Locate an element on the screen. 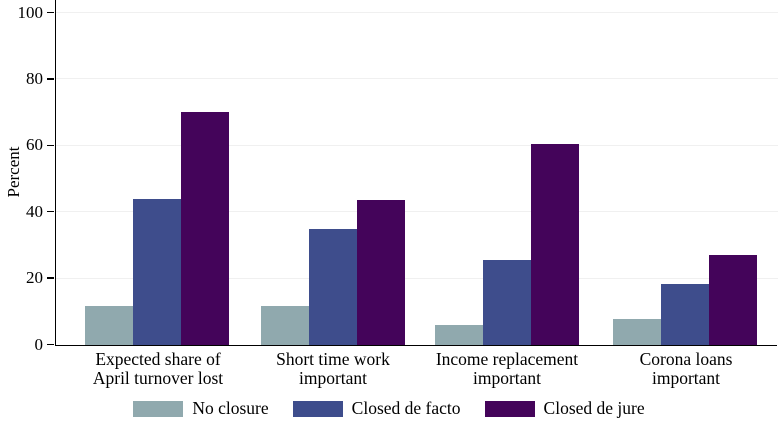  legend-item-closed-de-facto: Closed de facto is located at coordinates (376, 408).